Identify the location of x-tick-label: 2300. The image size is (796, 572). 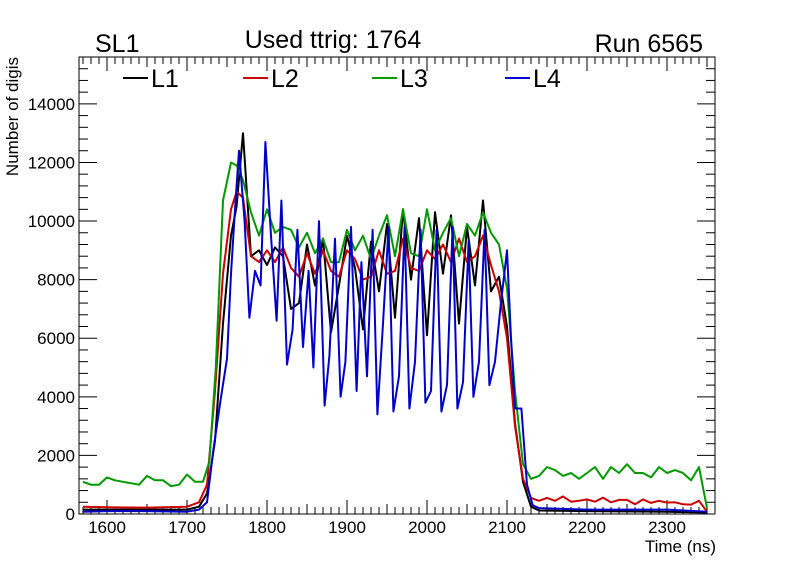
(667, 527).